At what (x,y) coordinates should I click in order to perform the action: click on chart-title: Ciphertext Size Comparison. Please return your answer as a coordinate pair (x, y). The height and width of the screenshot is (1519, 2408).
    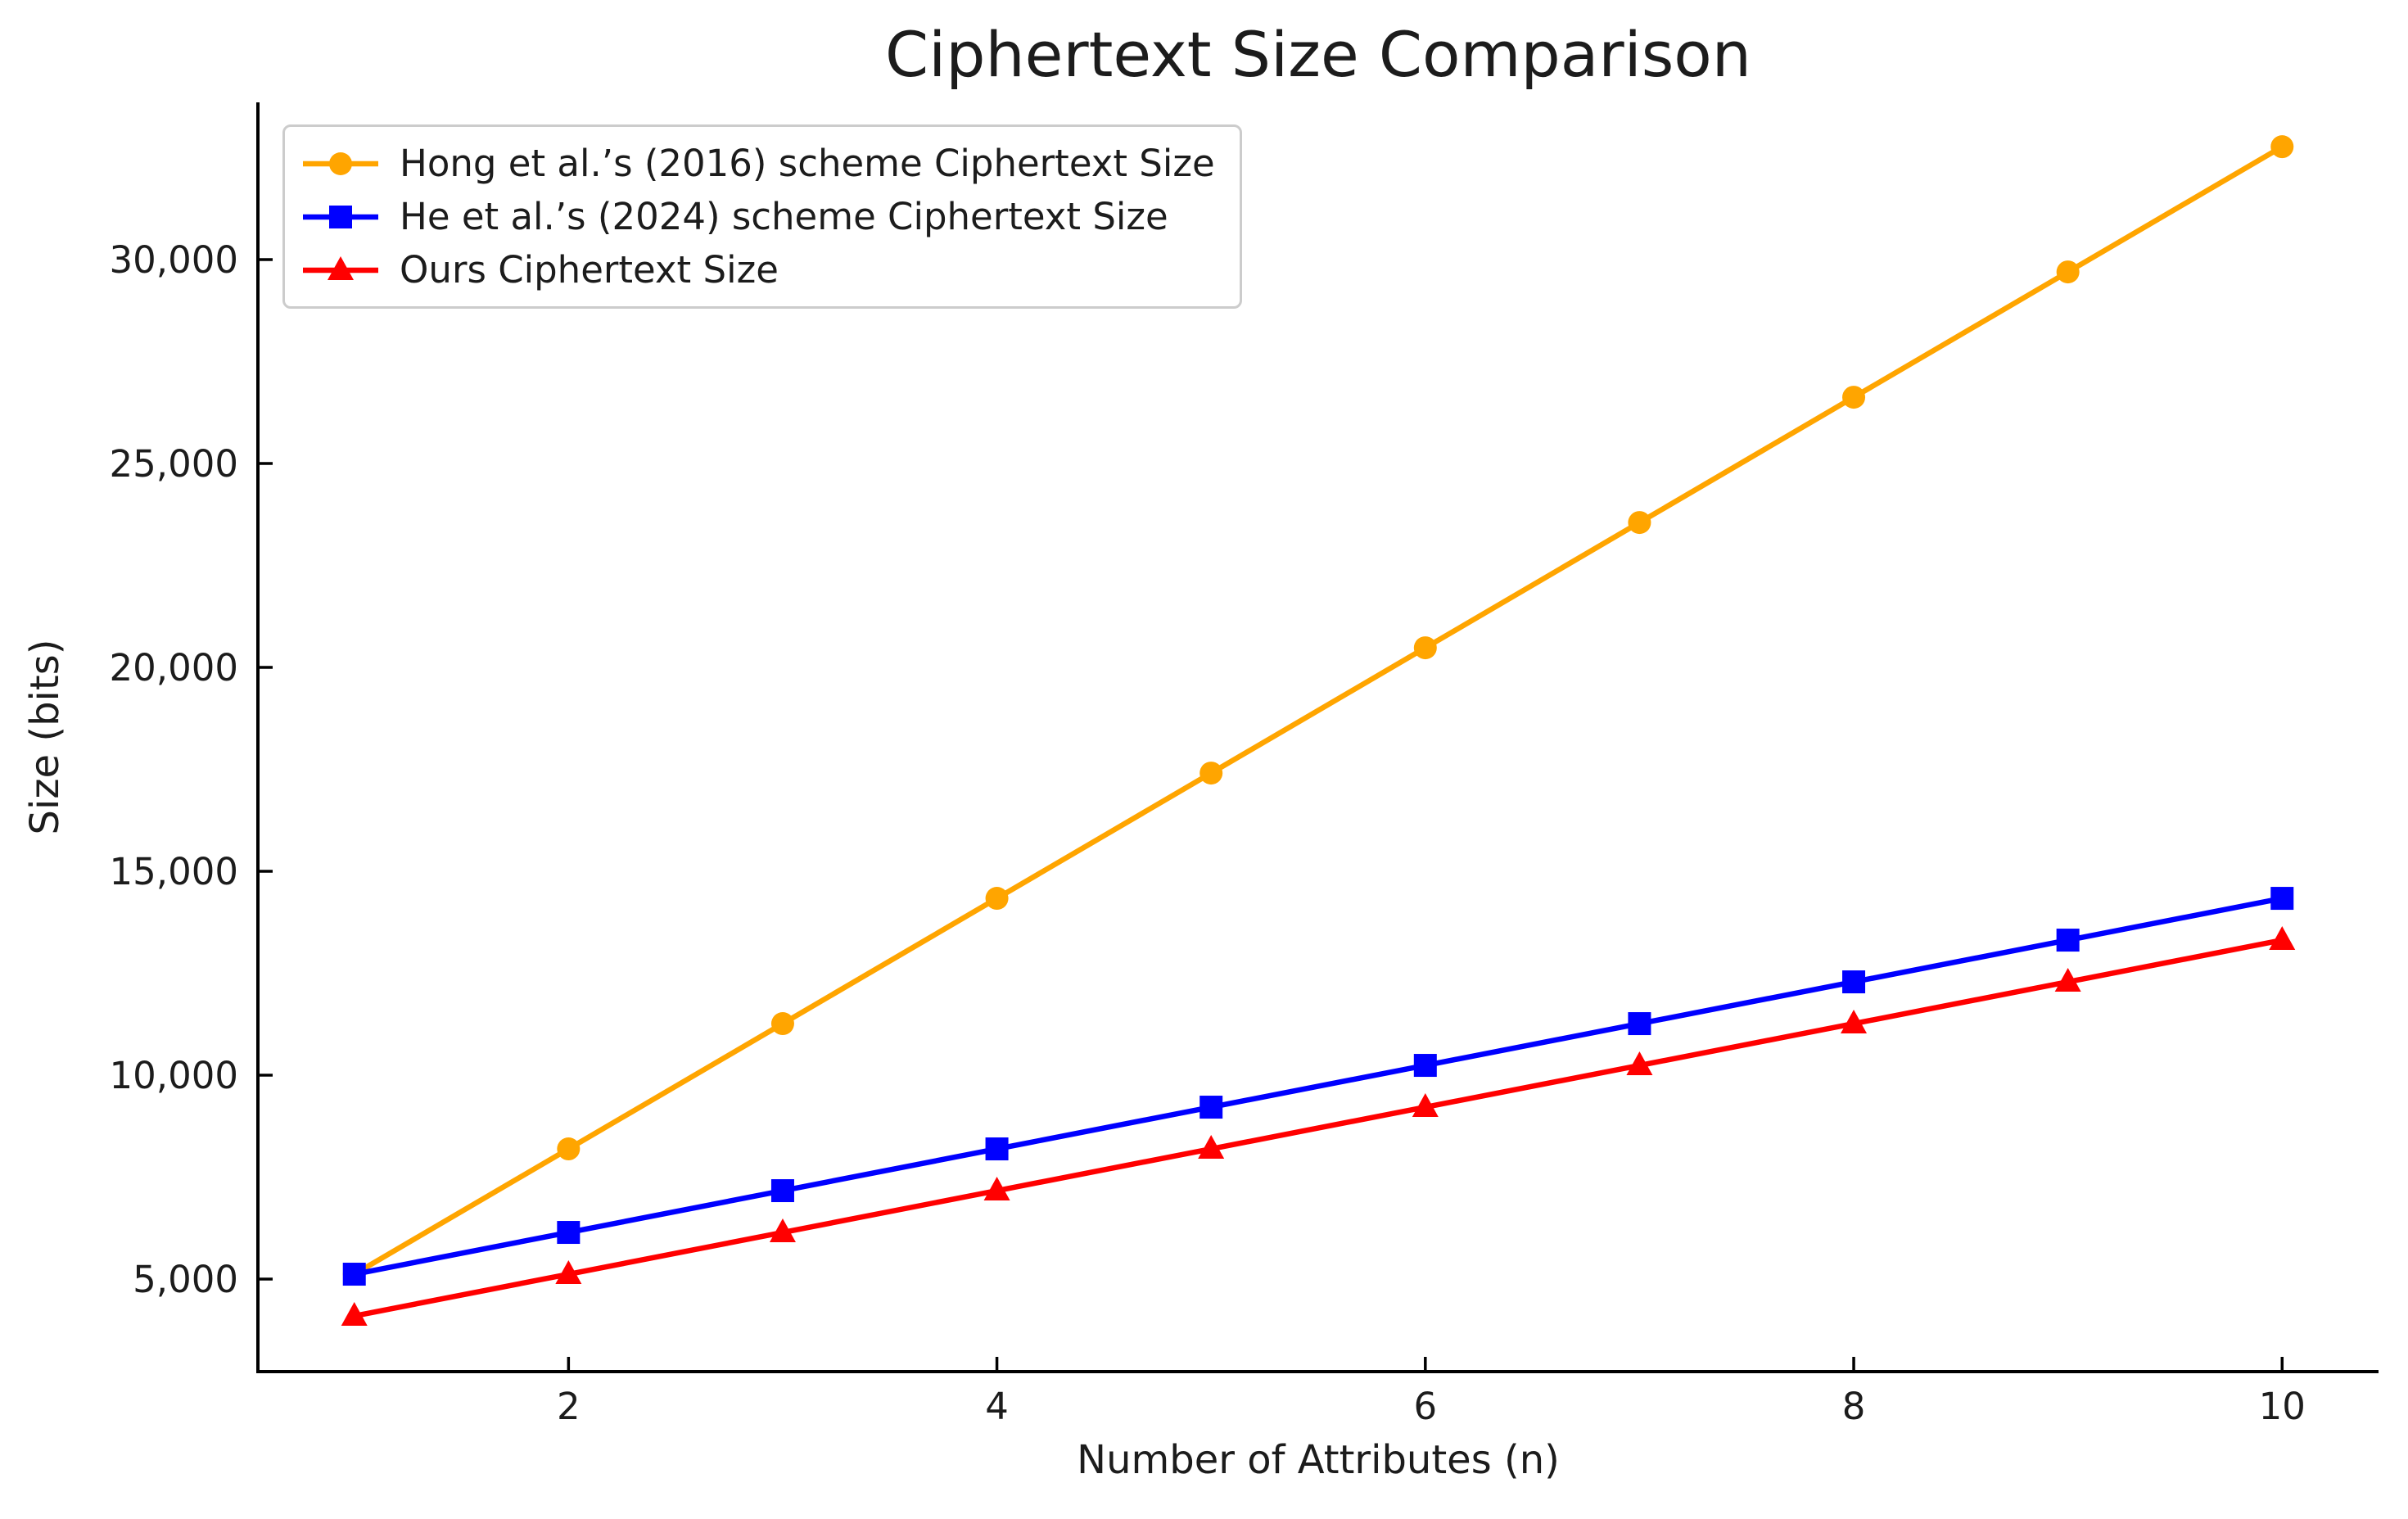
    Looking at the image, I should click on (1318, 54).